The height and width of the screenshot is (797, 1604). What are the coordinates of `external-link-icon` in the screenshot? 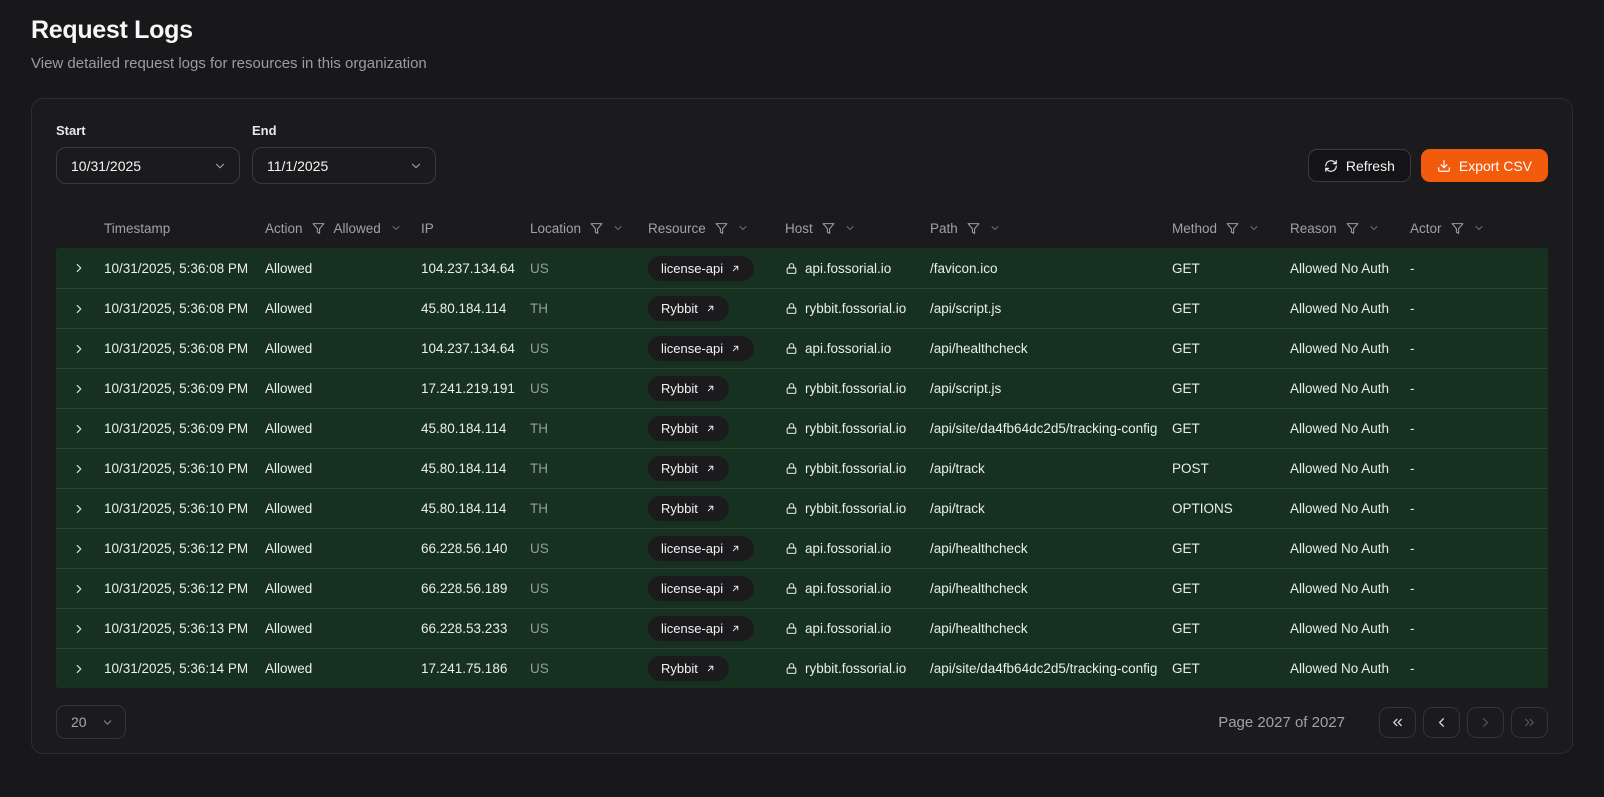 It's located at (735, 348).